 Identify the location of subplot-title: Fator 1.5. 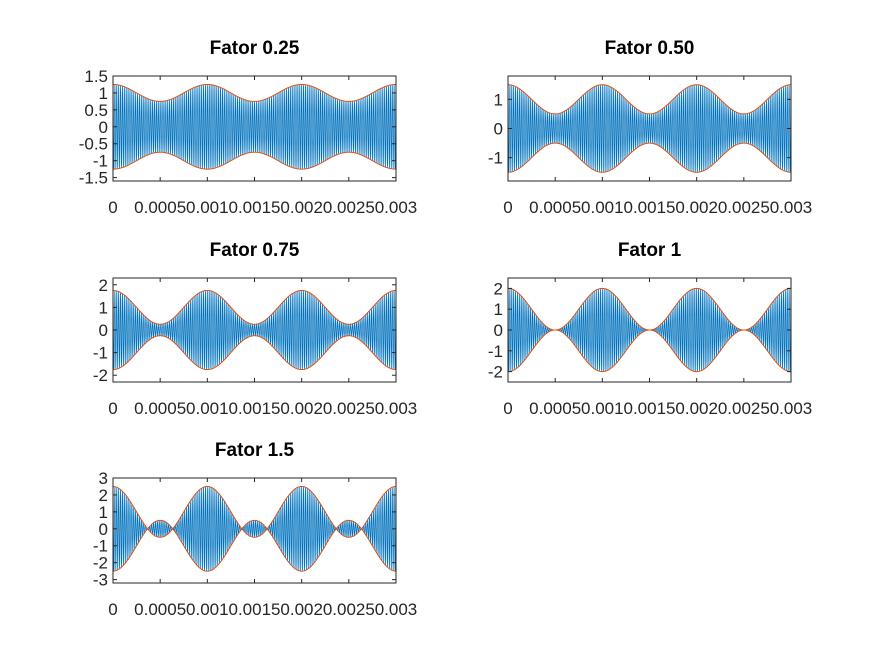
(255, 450).